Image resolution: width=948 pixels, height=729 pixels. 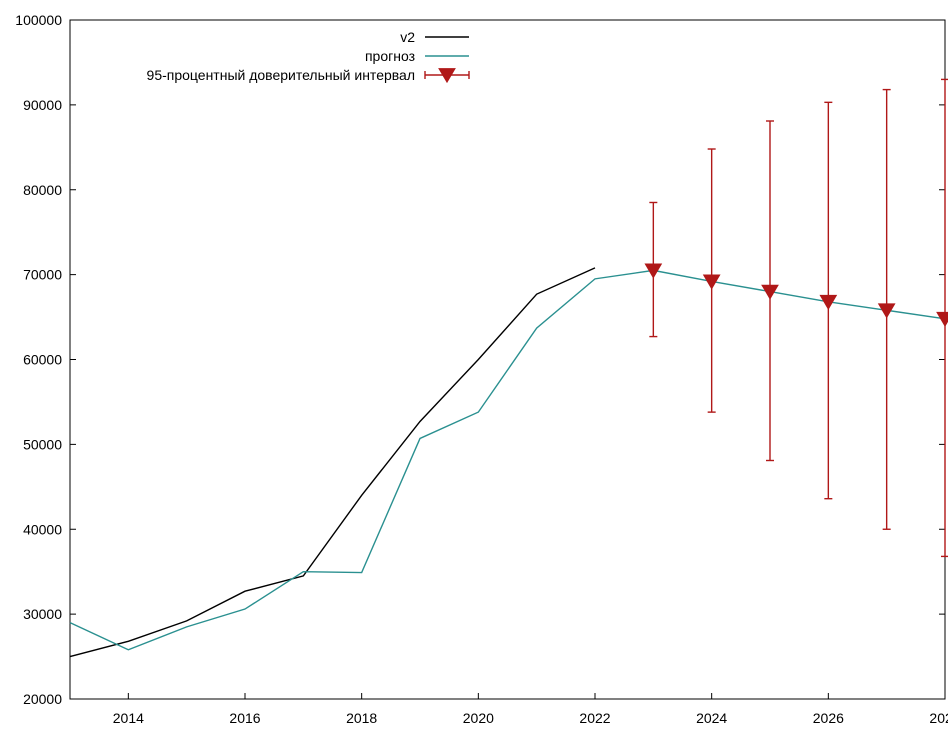 What do you see at coordinates (128, 718) in the screenshot?
I see `x-tick-label: 2014` at bounding box center [128, 718].